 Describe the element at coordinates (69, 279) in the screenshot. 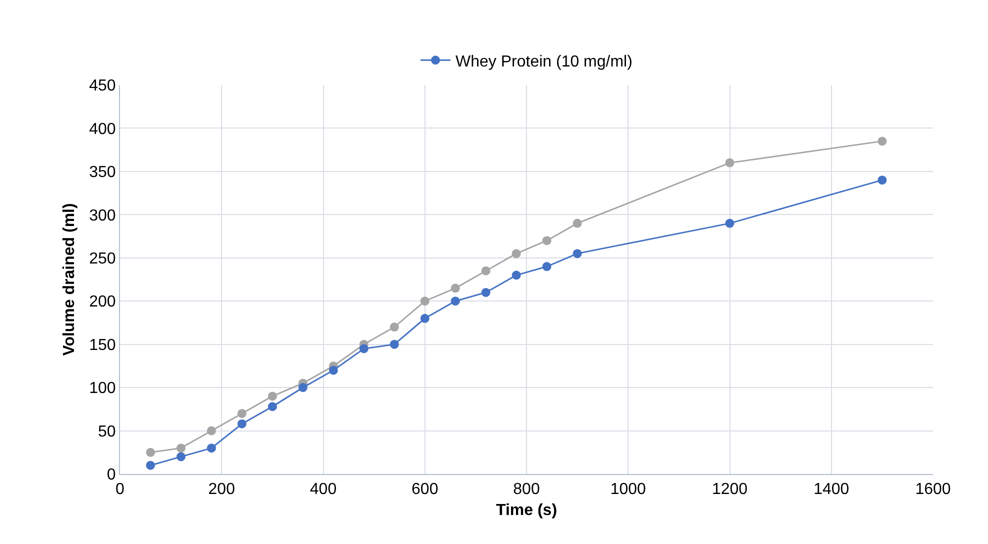

I see `y-axis-title: Volume drained (ml)` at that location.